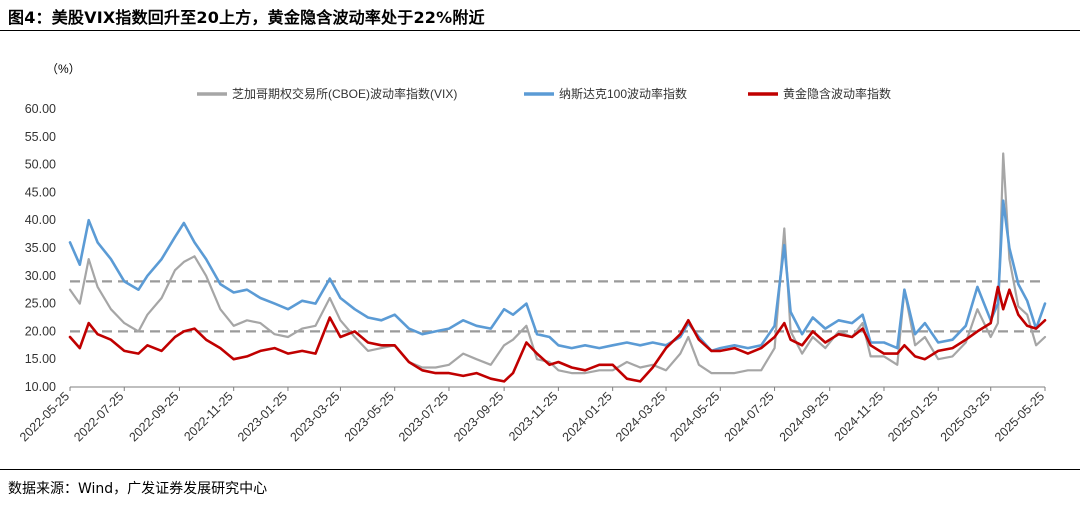 This screenshot has width=1080, height=507. Describe the element at coordinates (208, 416) in the screenshot. I see `x-tick-label: 2022-11-25` at that location.